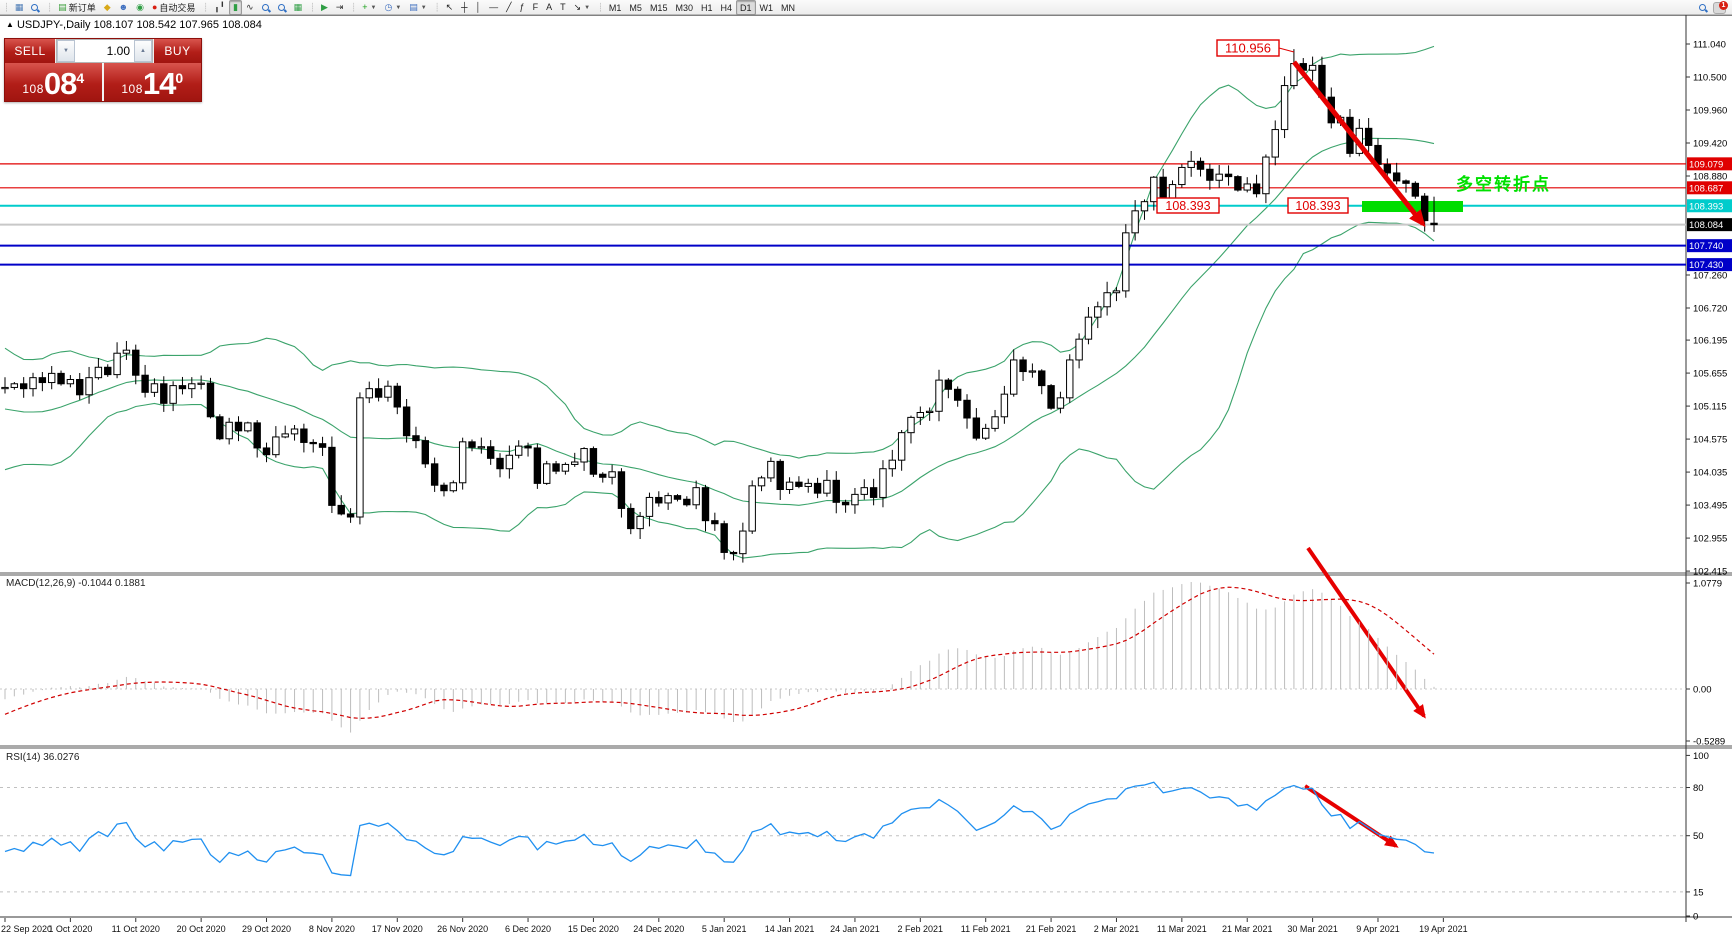  I want to click on zoom-in-button, so click(266, 7).